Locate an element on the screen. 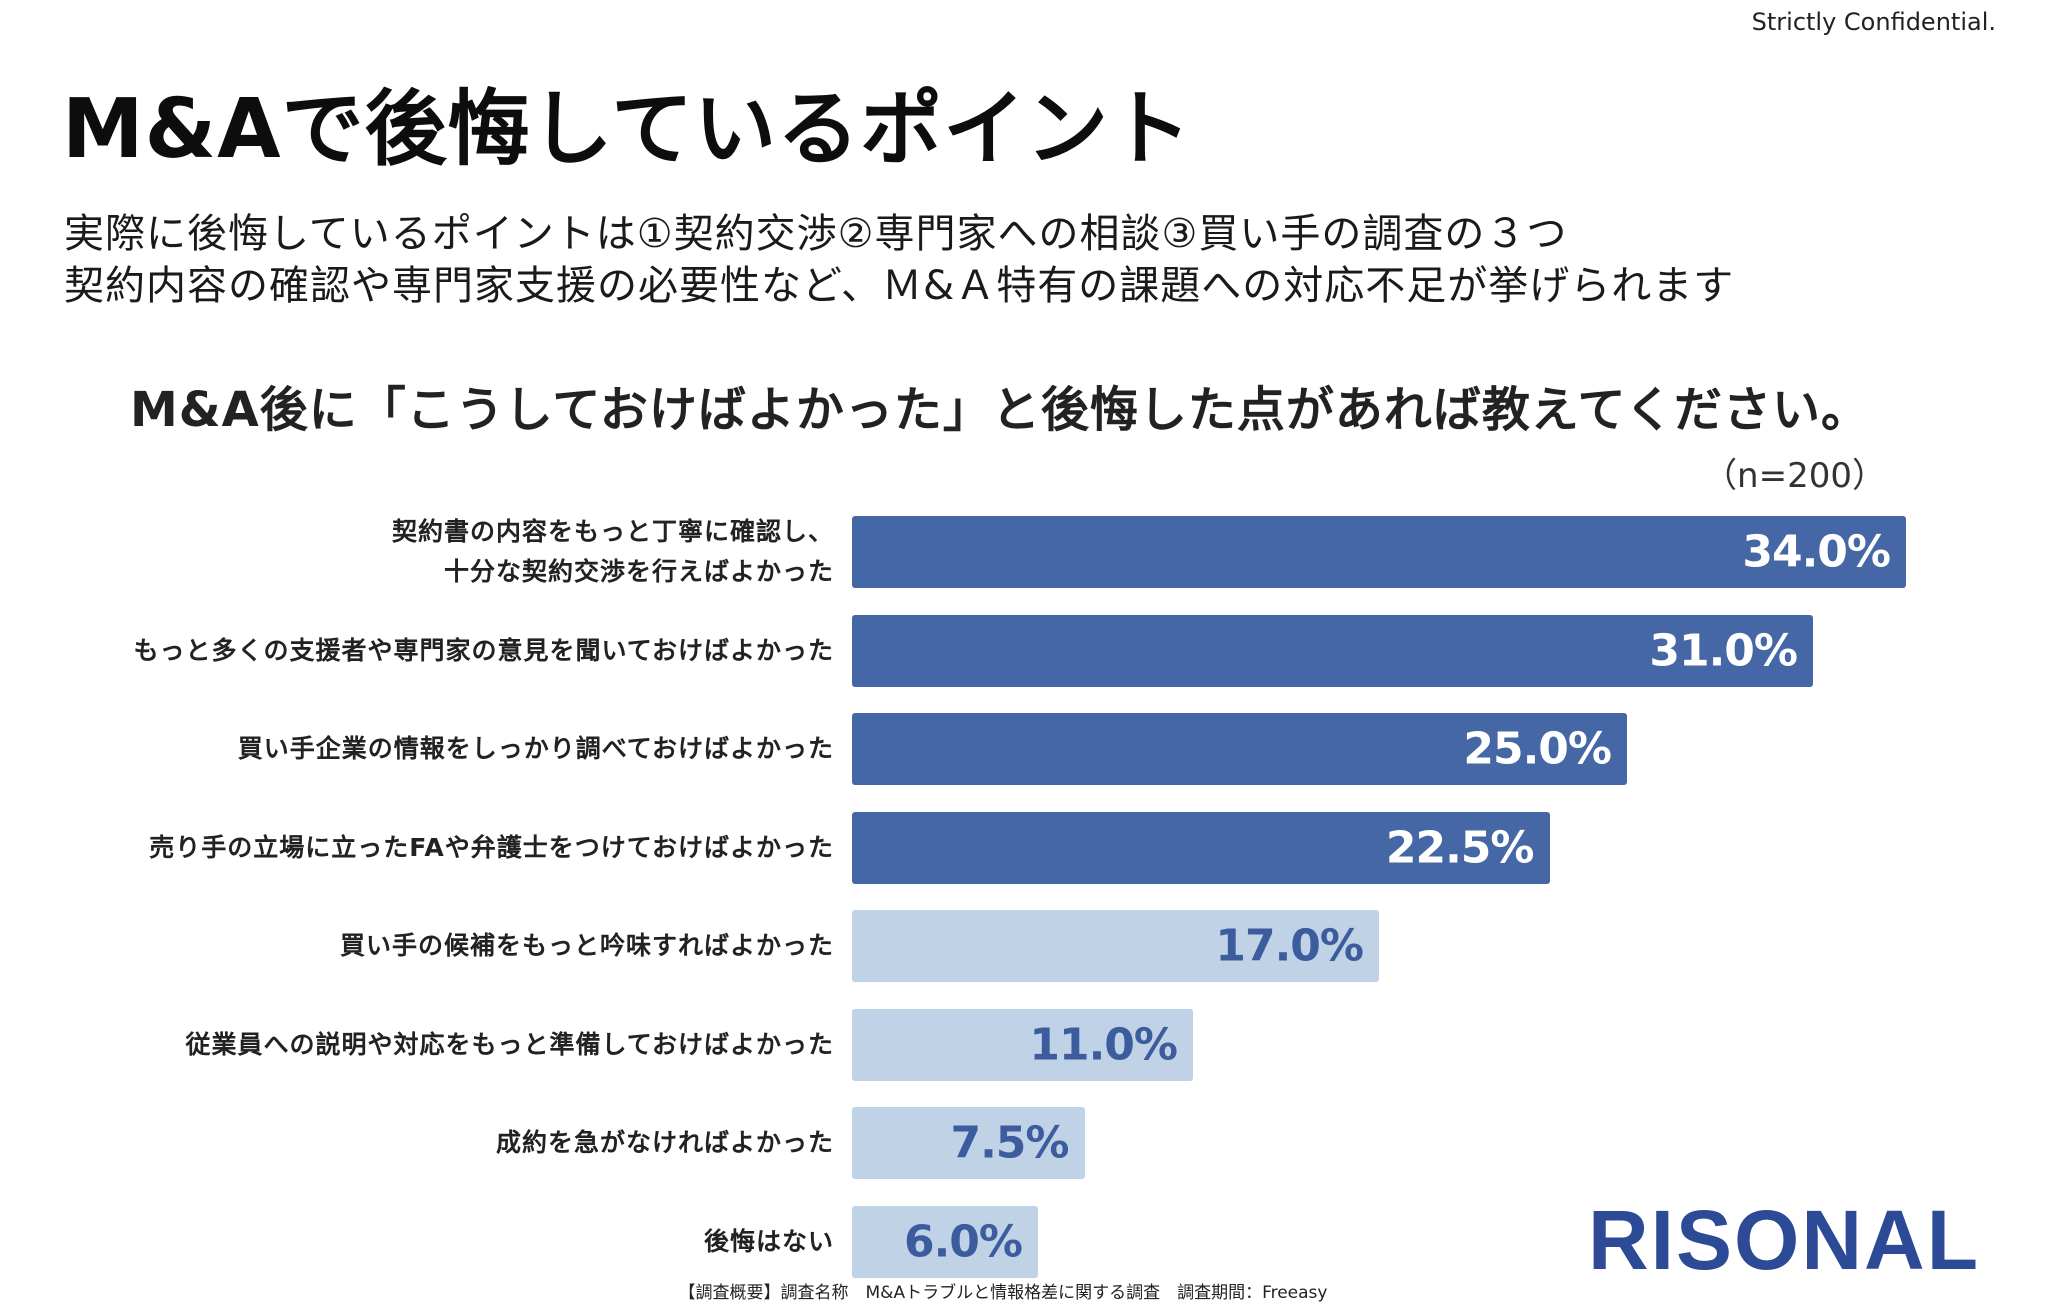  category-label-line: 後悔はない is located at coordinates (768, 1241).